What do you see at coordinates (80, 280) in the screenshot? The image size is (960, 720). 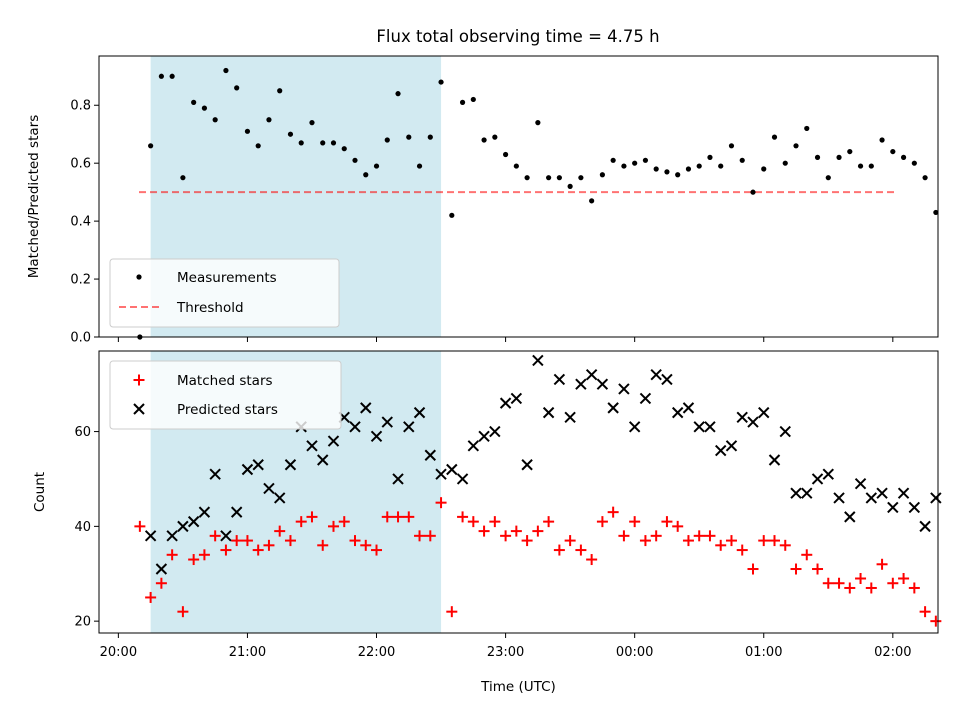 I see `top-y-tick-label: 0.2` at bounding box center [80, 280].